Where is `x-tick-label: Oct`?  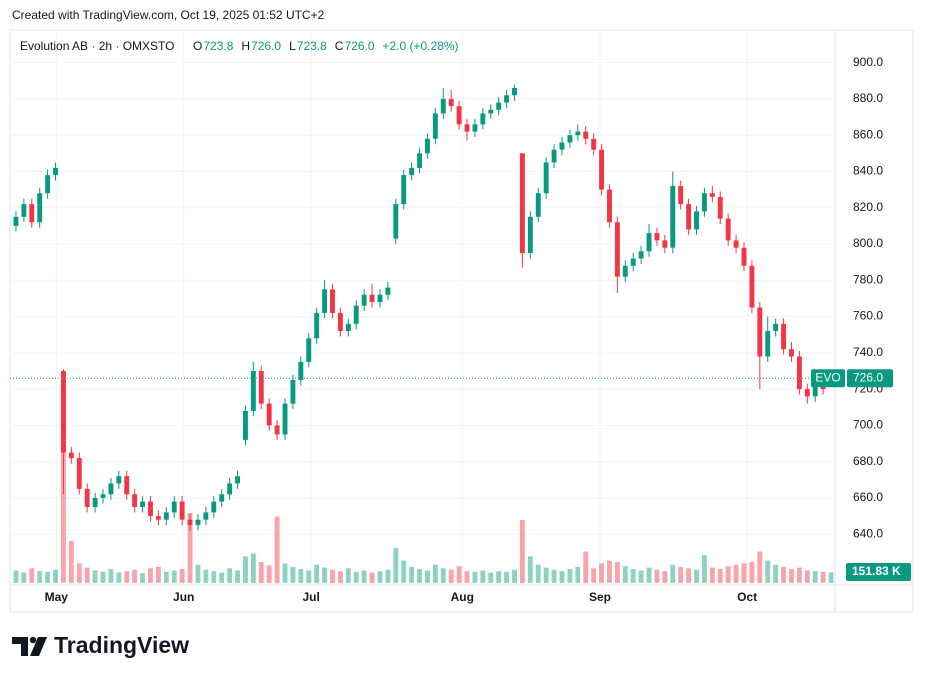
x-tick-label: Oct is located at coordinates (747, 597).